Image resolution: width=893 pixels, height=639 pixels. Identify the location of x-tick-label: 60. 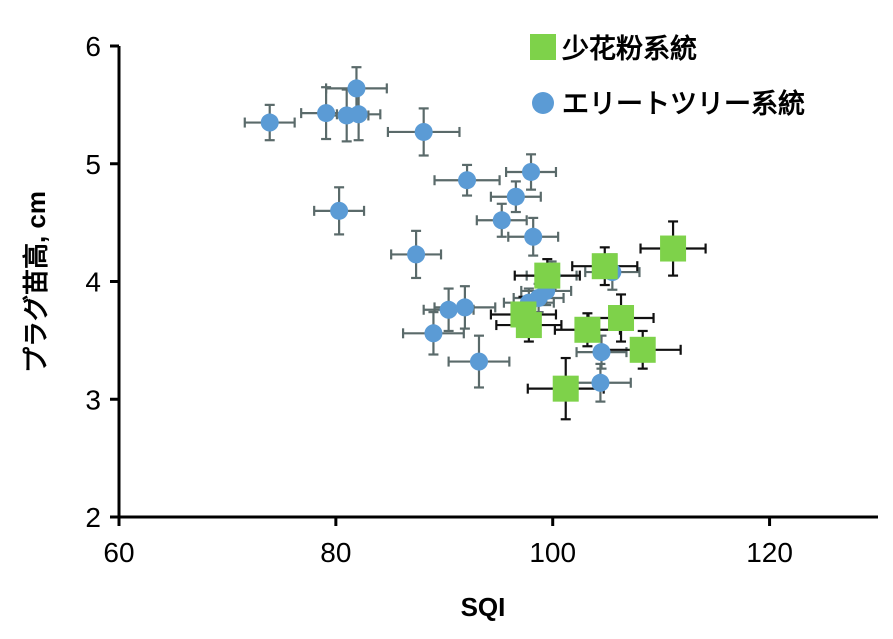
(118, 552).